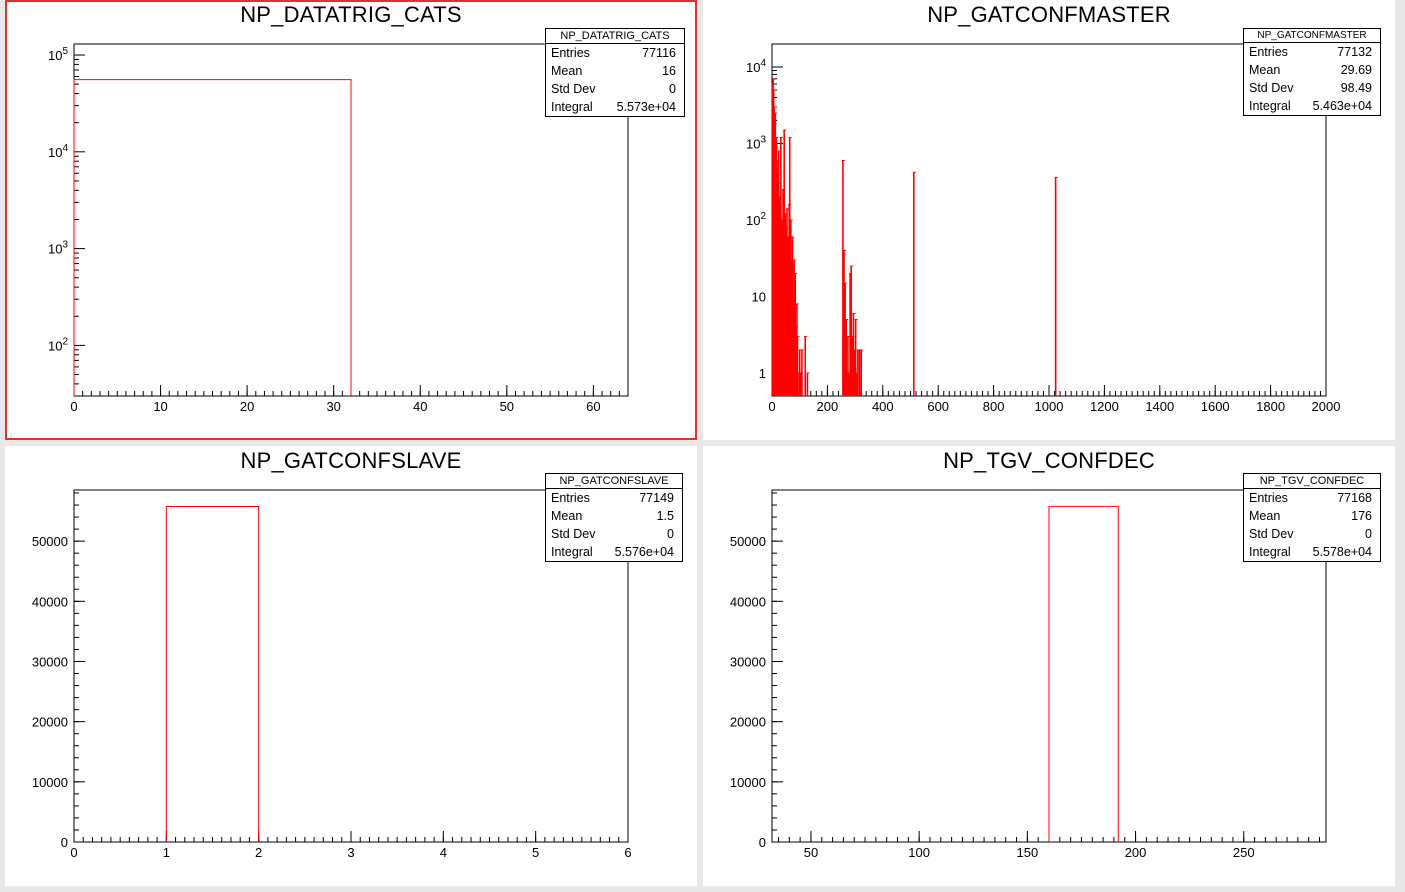 The image size is (1405, 892). Describe the element at coordinates (612, 498) in the screenshot. I see `stats-row-entries: Entries 77149` at that location.